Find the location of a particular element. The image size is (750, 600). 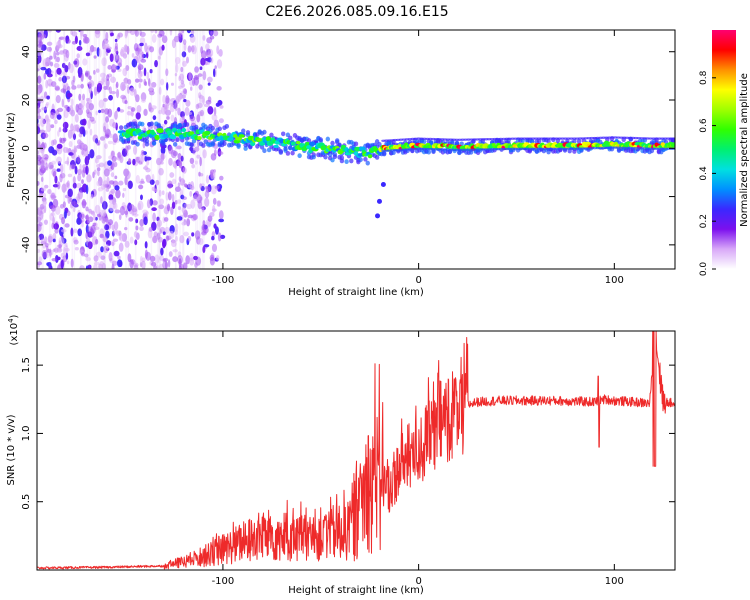

x-tick-label: -100 is located at coordinates (223, 581).